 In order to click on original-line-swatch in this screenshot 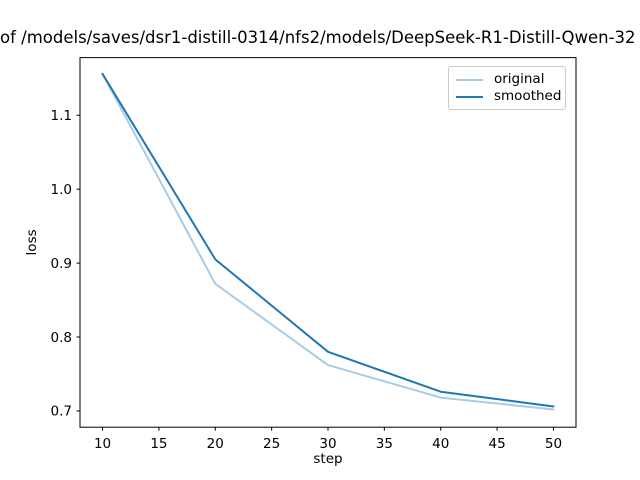, I will do `click(469, 79)`.